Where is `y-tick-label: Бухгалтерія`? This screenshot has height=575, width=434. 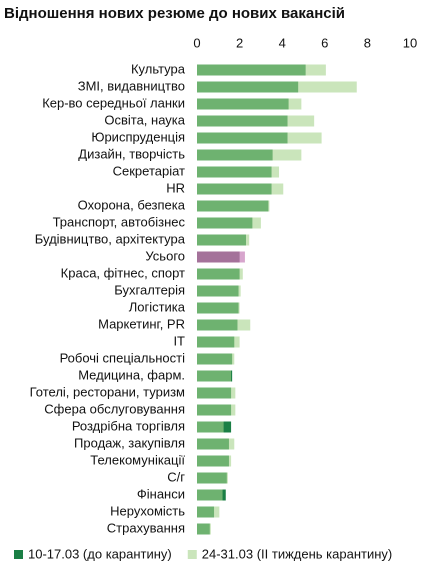
y-tick-label: Бухгалтерія is located at coordinates (149, 289).